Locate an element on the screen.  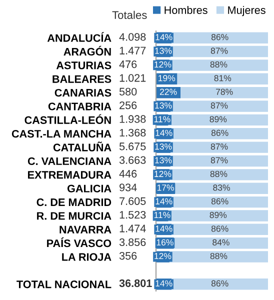
y-tick-label: NAVARRA is located at coordinates (86, 230).